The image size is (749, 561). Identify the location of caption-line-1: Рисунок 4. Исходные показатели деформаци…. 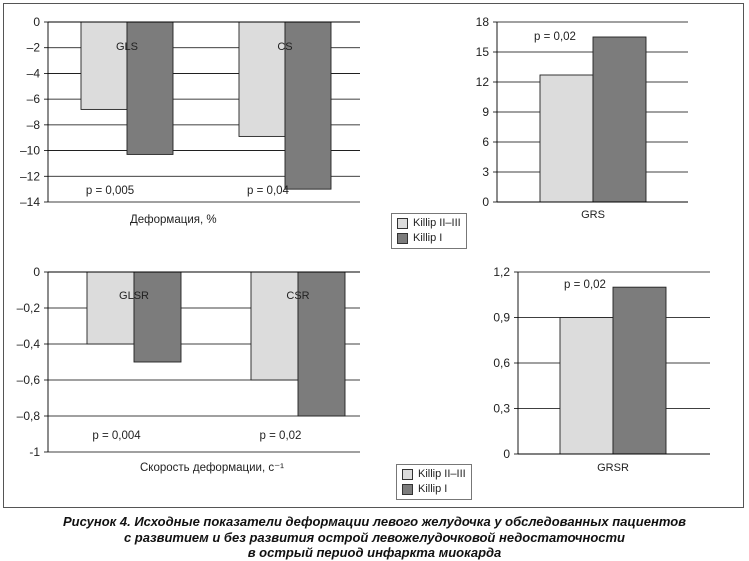
(374, 521).